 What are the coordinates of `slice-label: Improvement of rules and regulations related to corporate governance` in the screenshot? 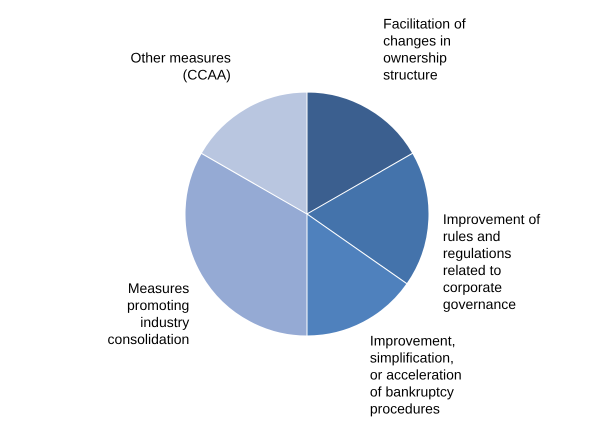 It's located at (491, 261).